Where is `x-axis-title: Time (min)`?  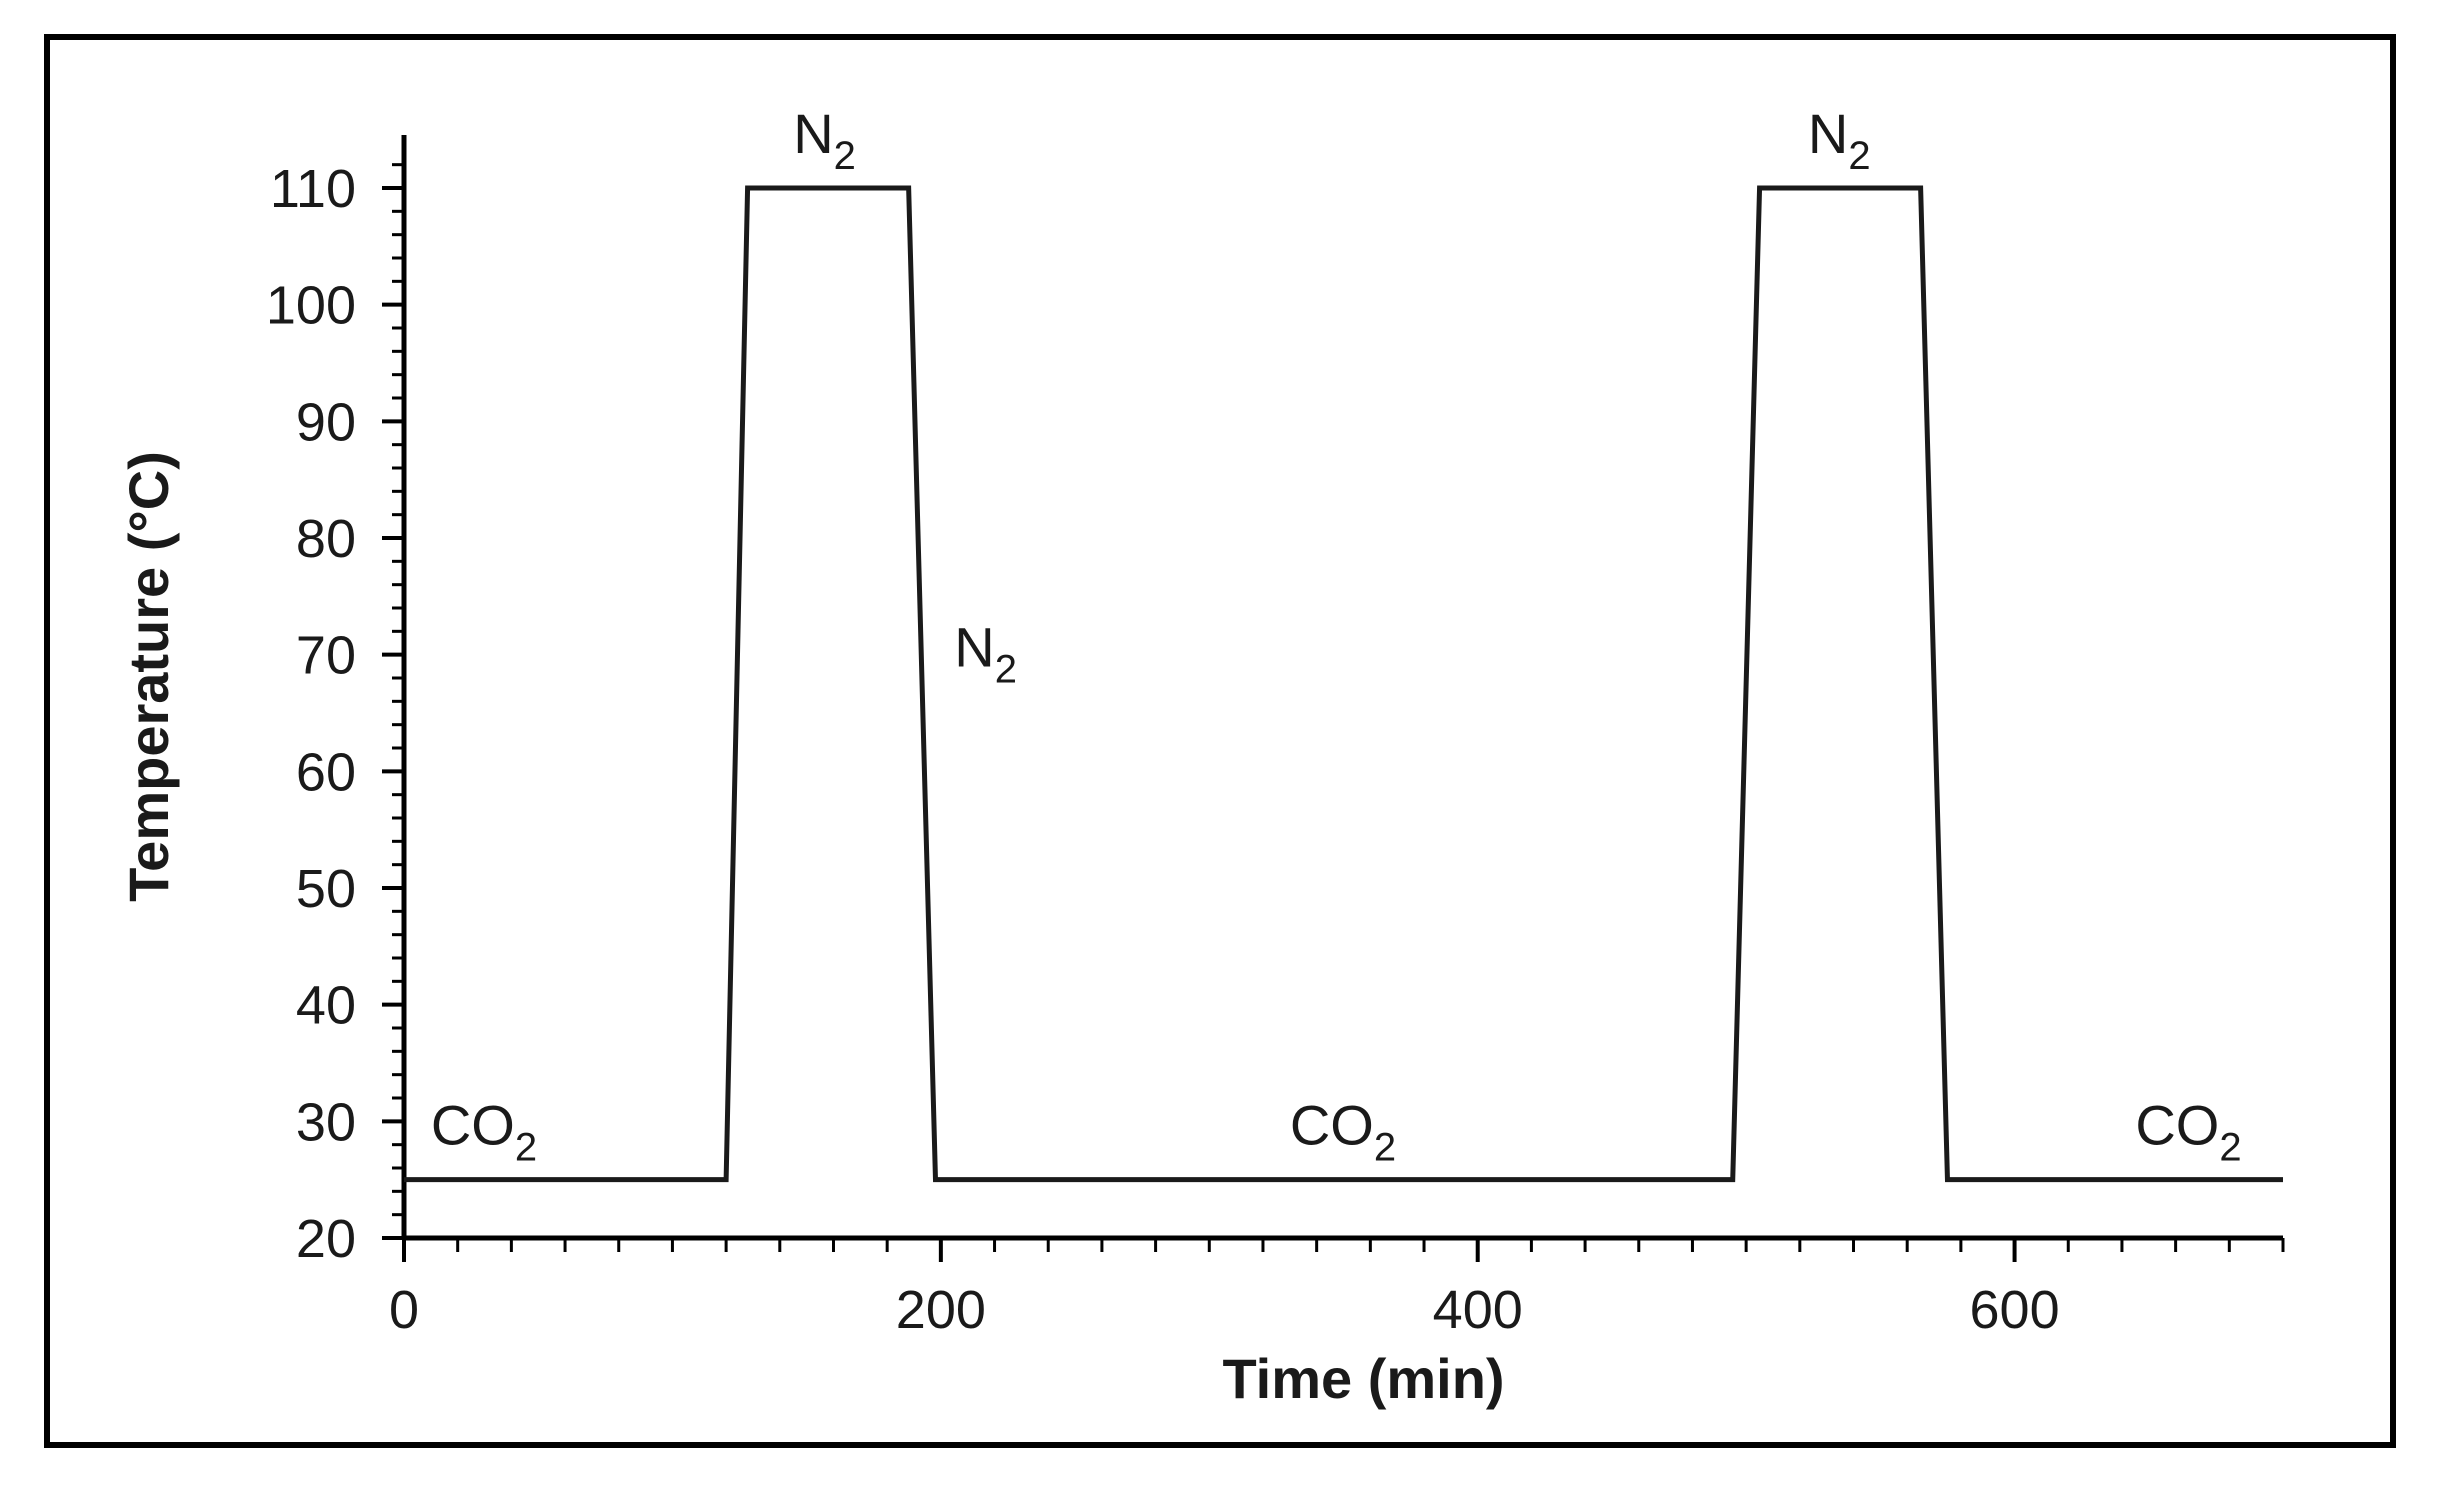 x-axis-title: Time (min) is located at coordinates (1363, 1378).